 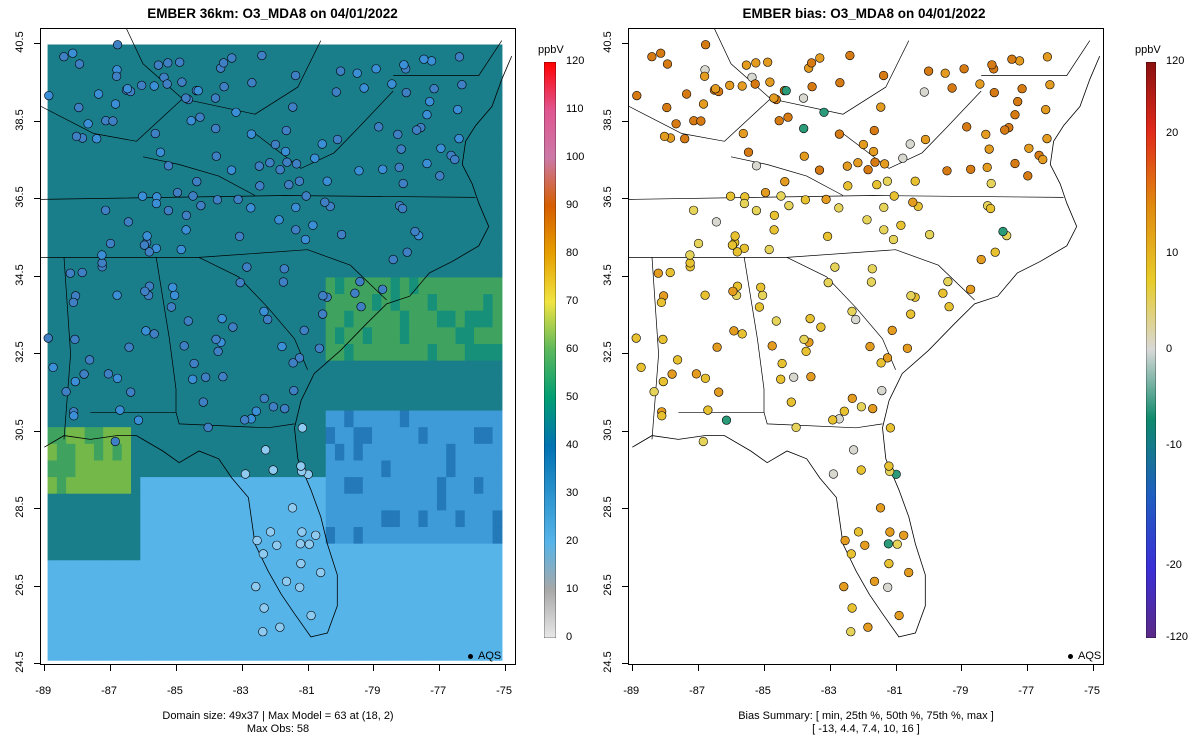 What do you see at coordinates (240, 691) in the screenshot?
I see `x-tick-label: -83` at bounding box center [240, 691].